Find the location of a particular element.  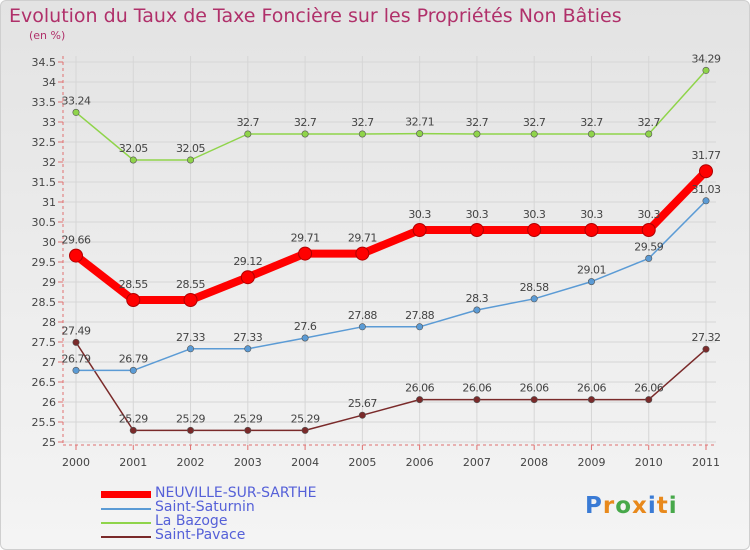

data-label: 29.66 is located at coordinates (76, 240).